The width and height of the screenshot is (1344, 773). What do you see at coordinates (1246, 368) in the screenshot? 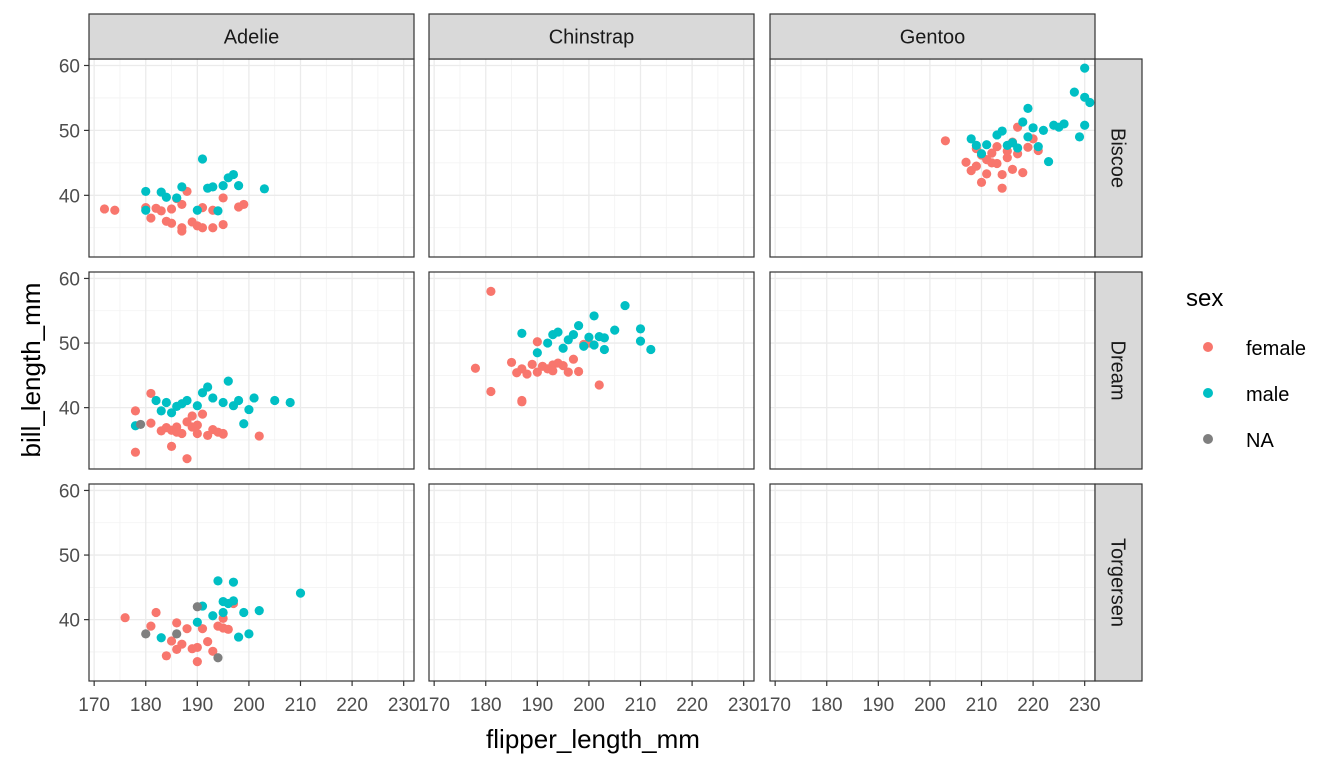
I see `legend: sex female male NA` at bounding box center [1246, 368].